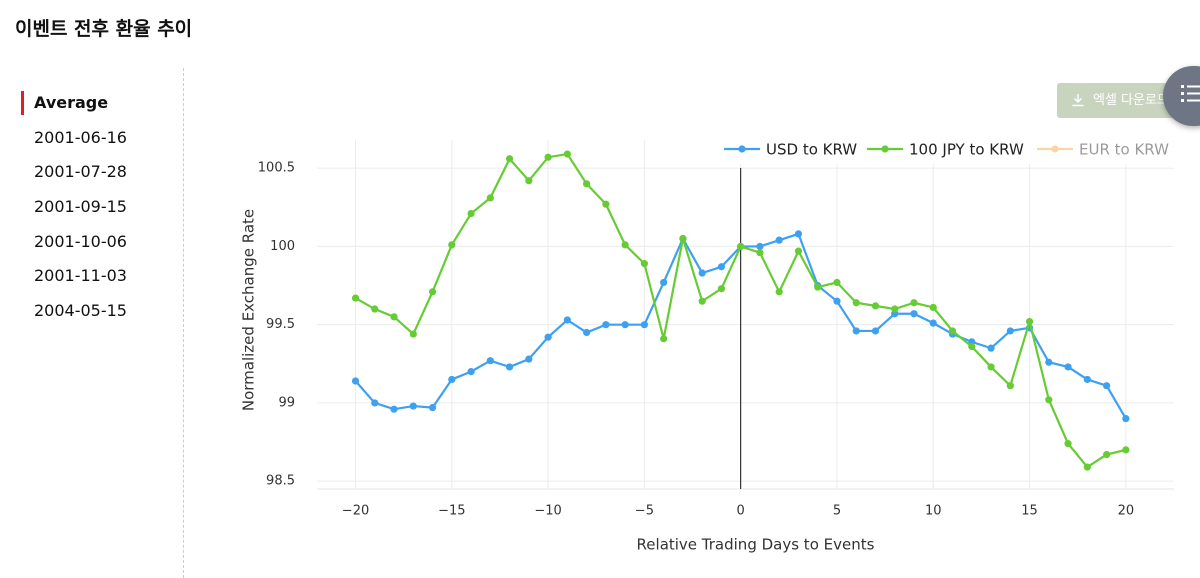 The image size is (1200, 578). What do you see at coordinates (451, 511) in the screenshot?
I see `x-tick-label: −15` at bounding box center [451, 511].